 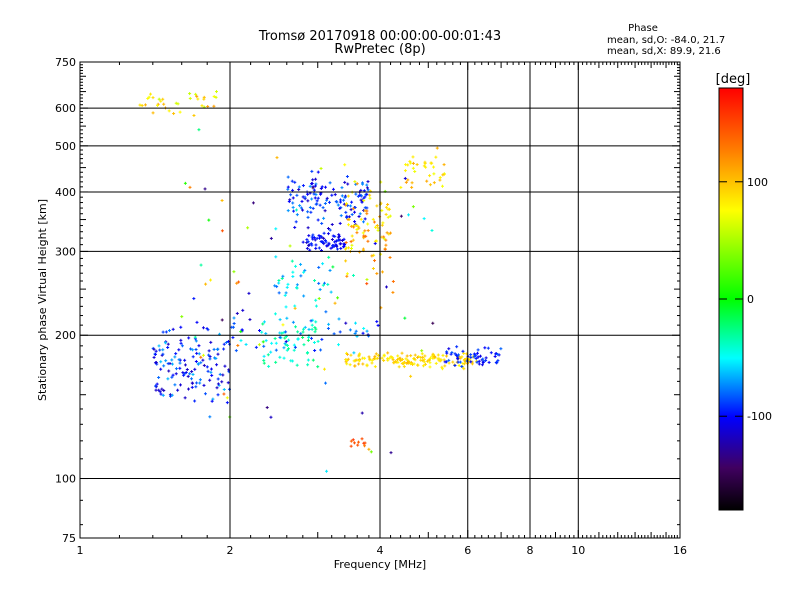 What do you see at coordinates (65, 335) in the screenshot?
I see `y-tick-label: 200` at bounding box center [65, 335].